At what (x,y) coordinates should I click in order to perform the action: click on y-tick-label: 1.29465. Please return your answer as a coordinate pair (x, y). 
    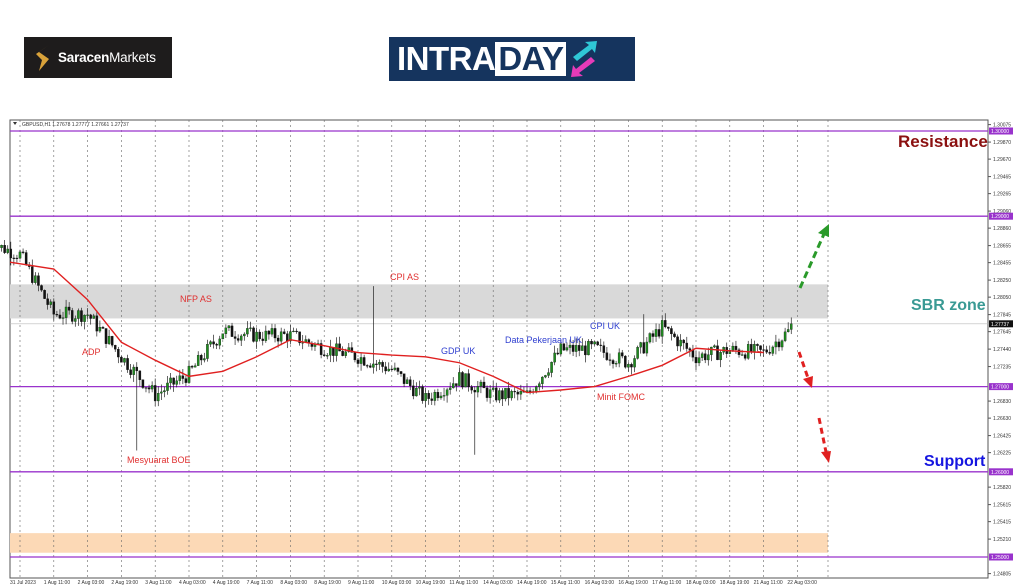
    Looking at the image, I should click on (1002, 178).